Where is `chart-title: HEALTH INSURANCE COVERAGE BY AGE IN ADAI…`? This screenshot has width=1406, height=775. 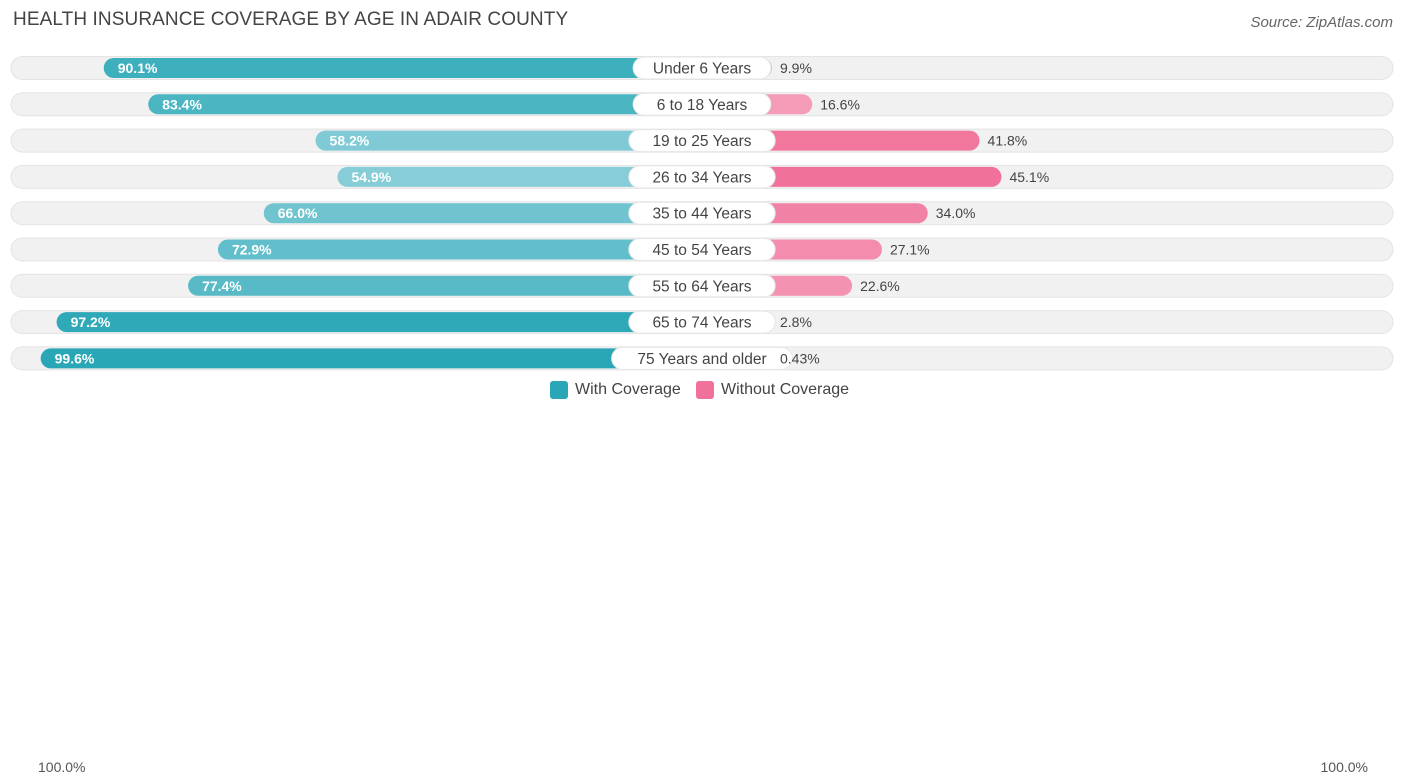 chart-title: HEALTH INSURANCE COVERAGE BY AGE IN ADAI… is located at coordinates (291, 19).